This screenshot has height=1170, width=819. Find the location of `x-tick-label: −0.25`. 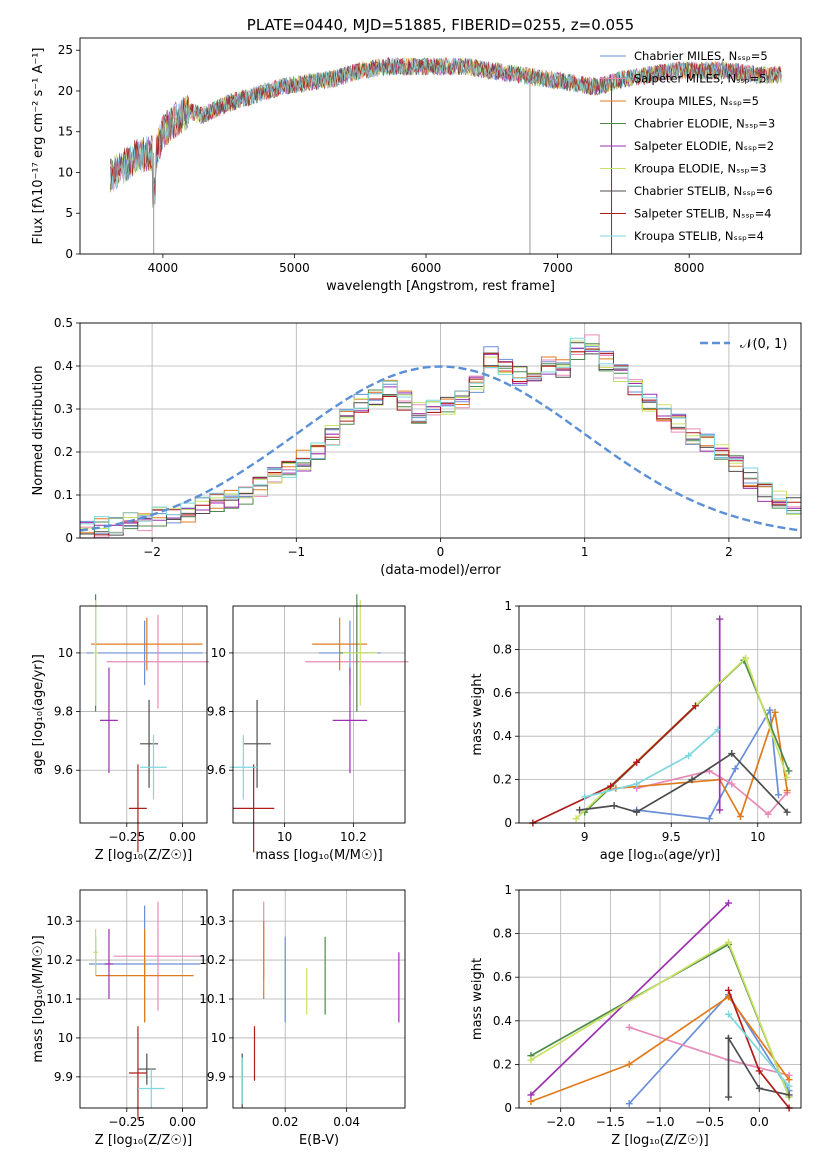

x-tick-label: −0.25 is located at coordinates (126, 837).